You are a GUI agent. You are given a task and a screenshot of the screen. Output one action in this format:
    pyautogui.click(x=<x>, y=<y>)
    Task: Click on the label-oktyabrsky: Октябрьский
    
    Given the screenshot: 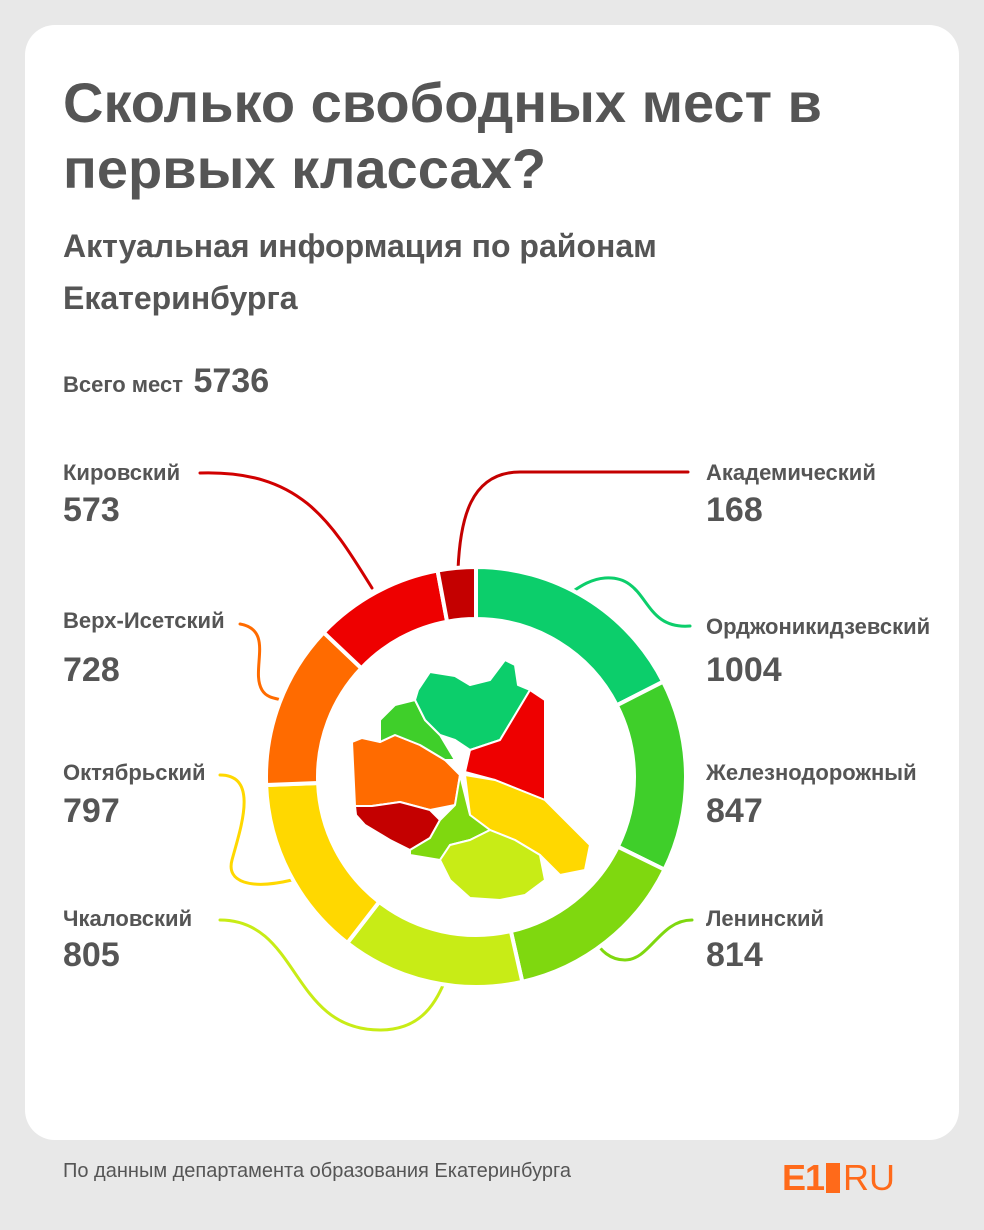 What is the action you would take?
    pyautogui.click(x=134, y=772)
    